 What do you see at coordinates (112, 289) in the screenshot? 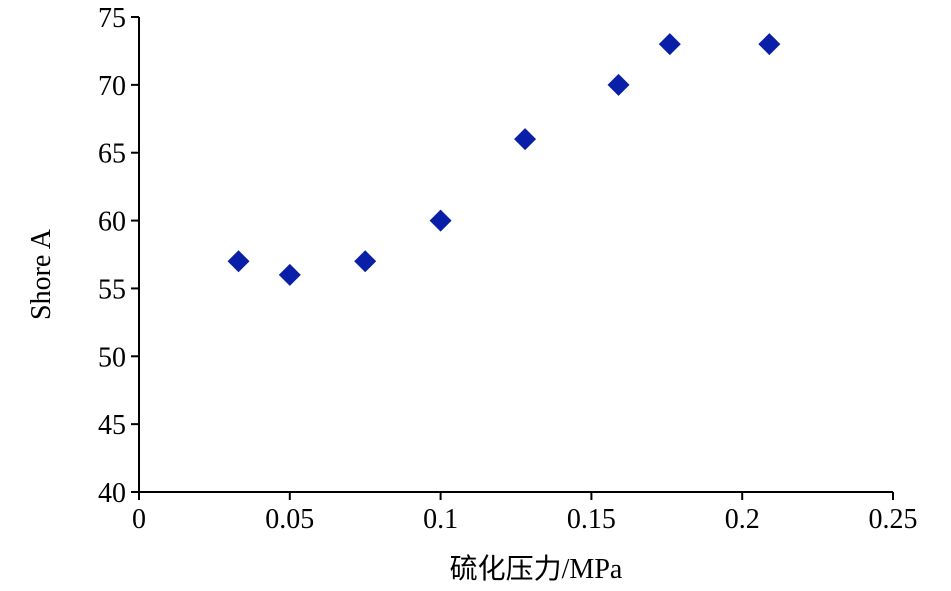
I see `y-tick-label: 55` at bounding box center [112, 289].